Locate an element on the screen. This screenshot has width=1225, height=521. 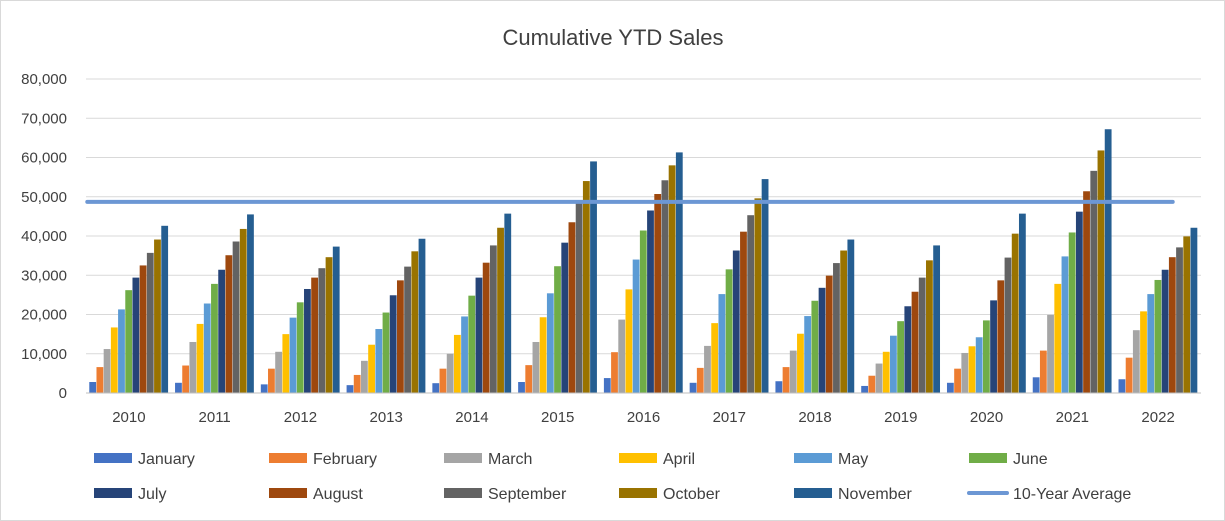
y-tick-label: 50,000 is located at coordinates (44, 197).